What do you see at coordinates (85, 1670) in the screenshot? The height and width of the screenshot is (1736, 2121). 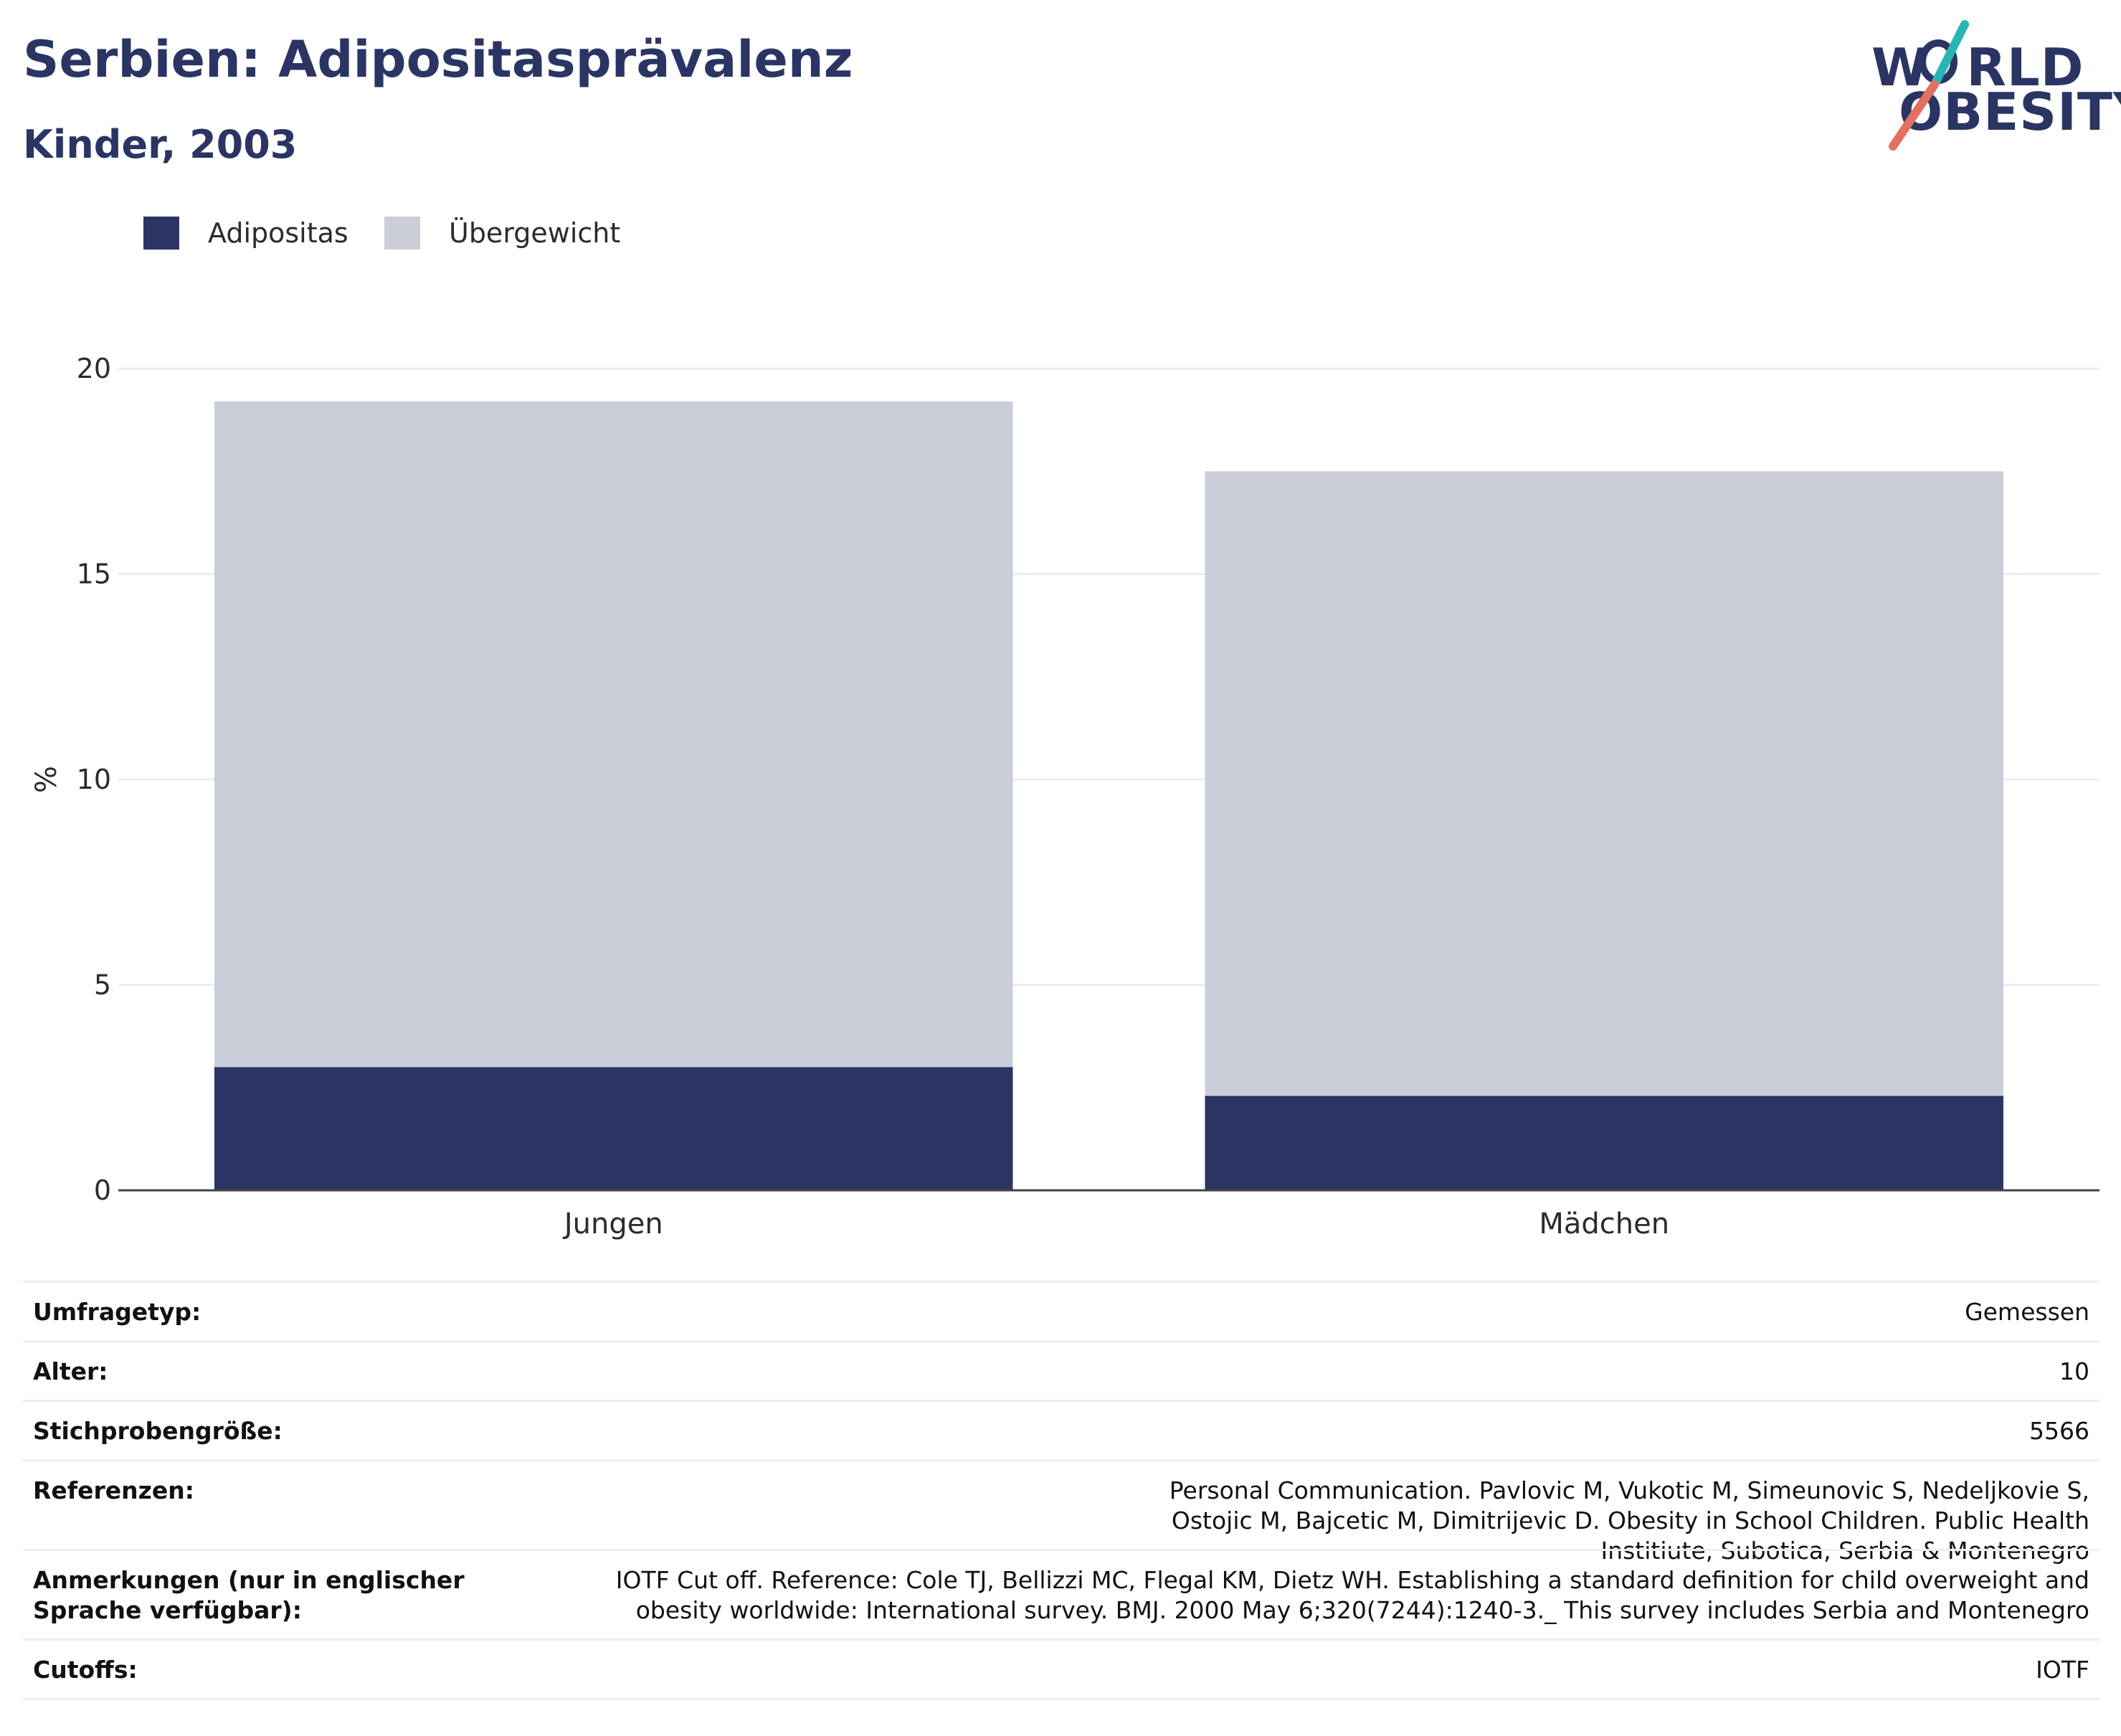 I see `info-label: Cutoffs:` at bounding box center [85, 1670].